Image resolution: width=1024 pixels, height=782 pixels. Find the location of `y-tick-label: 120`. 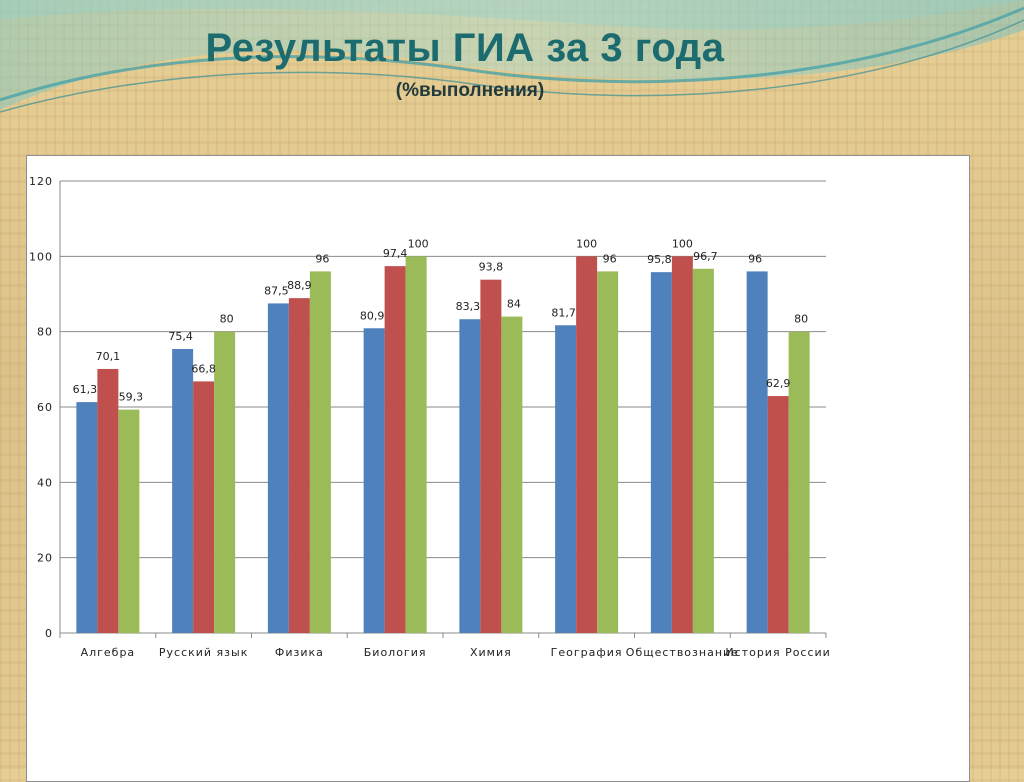

y-tick-label: 120 is located at coordinates (41, 181).